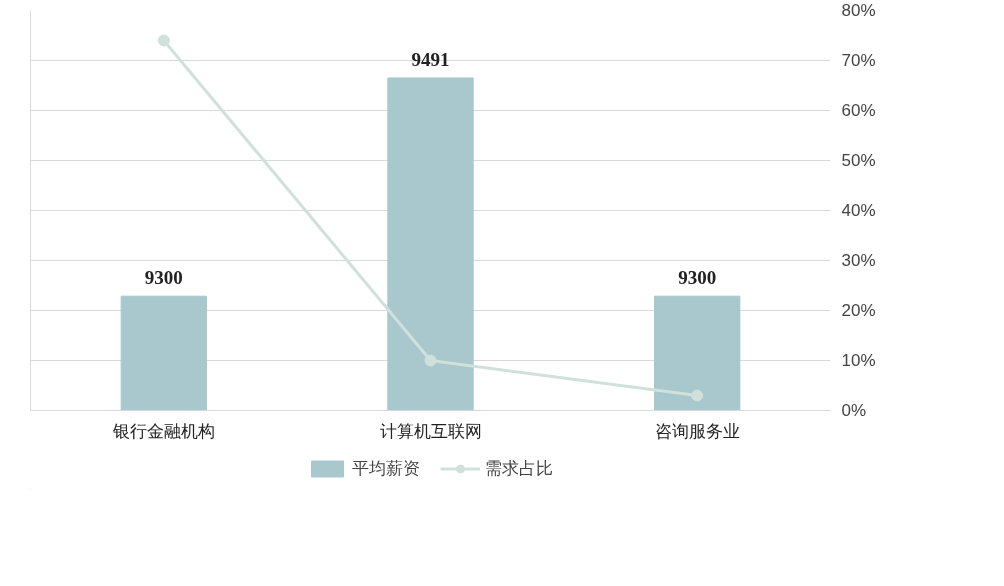 The width and height of the screenshot is (1004, 586). What do you see at coordinates (163, 431) in the screenshot?
I see `x-tick-label: 银行金融机构` at bounding box center [163, 431].